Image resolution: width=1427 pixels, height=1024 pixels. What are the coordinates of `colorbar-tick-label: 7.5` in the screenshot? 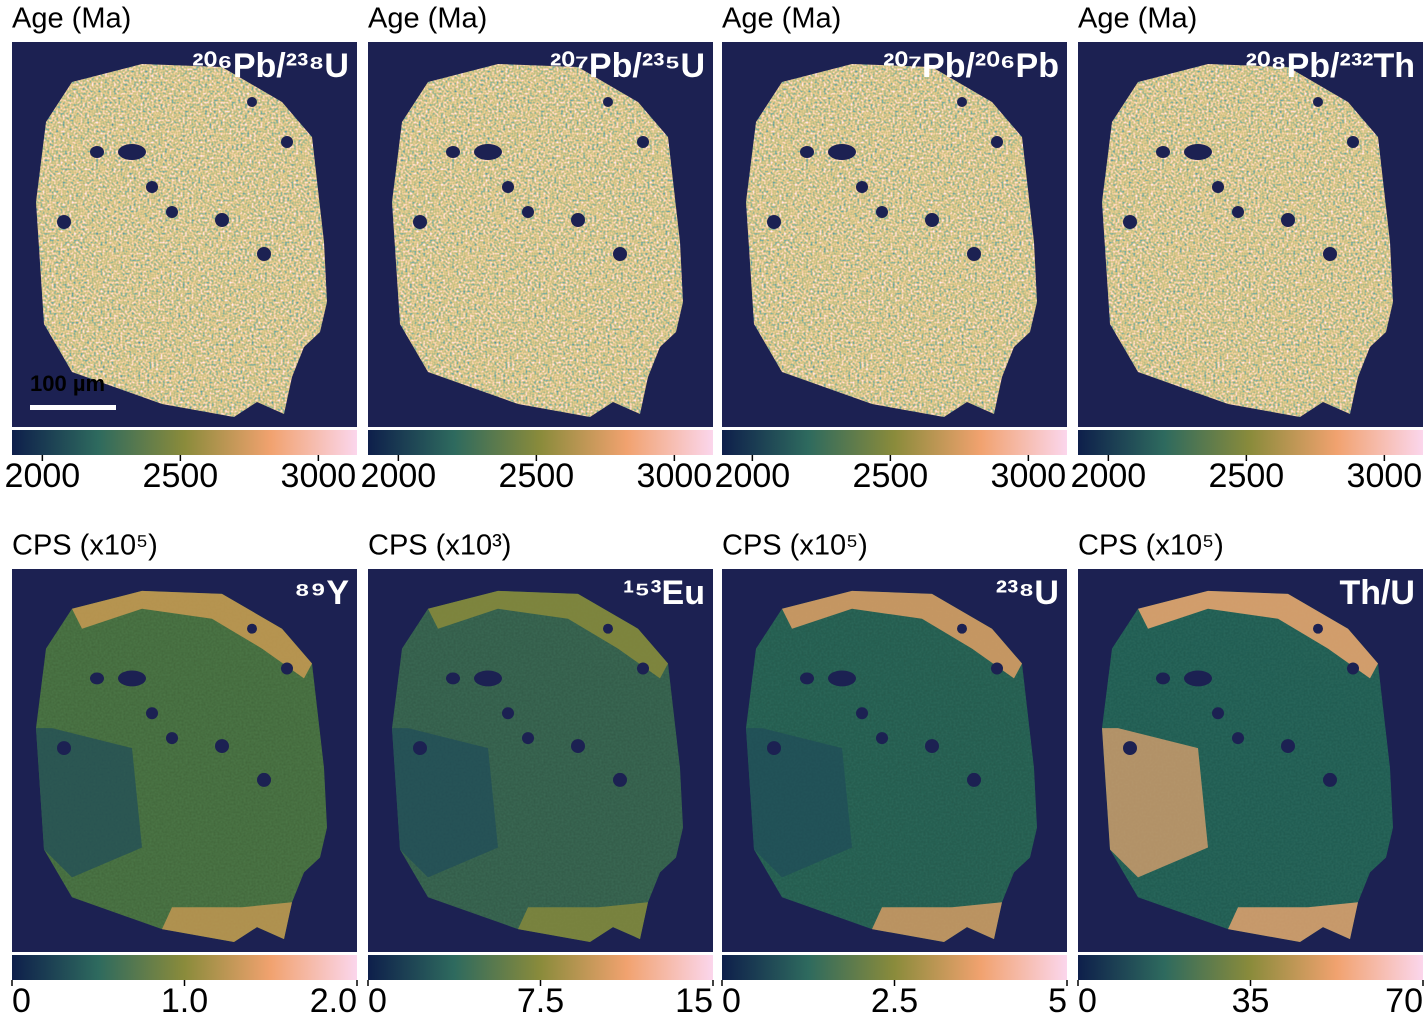 It's located at (540, 1001).